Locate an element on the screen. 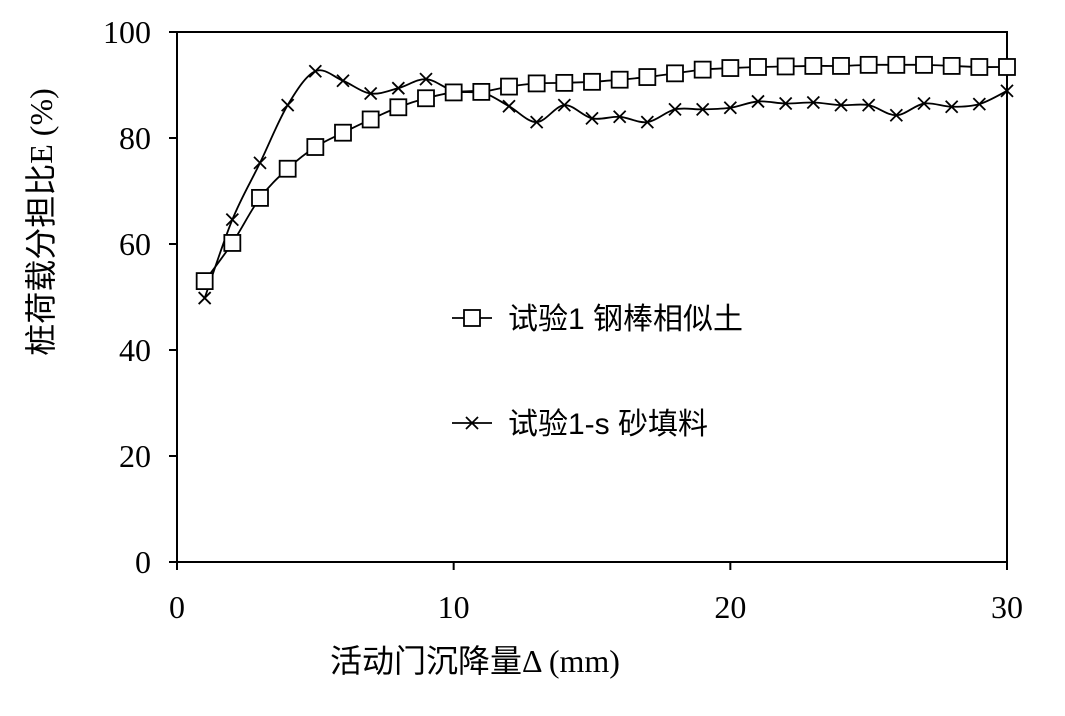  series-1-point-13-stroke-b is located at coordinates (564, 105).